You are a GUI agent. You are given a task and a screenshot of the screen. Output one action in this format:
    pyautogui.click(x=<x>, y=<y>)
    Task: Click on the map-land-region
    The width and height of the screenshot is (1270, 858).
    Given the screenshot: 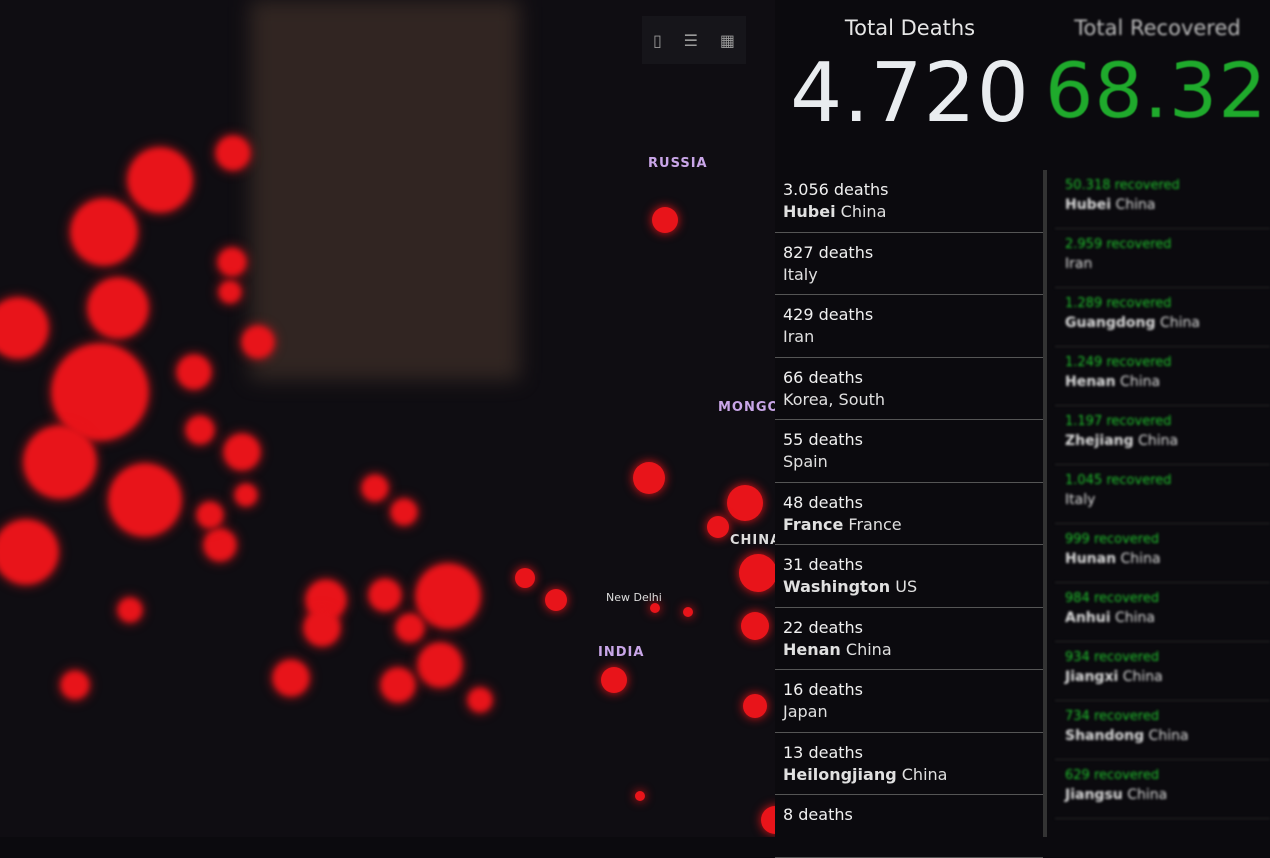 What is the action you would take?
    pyautogui.click(x=385, y=190)
    